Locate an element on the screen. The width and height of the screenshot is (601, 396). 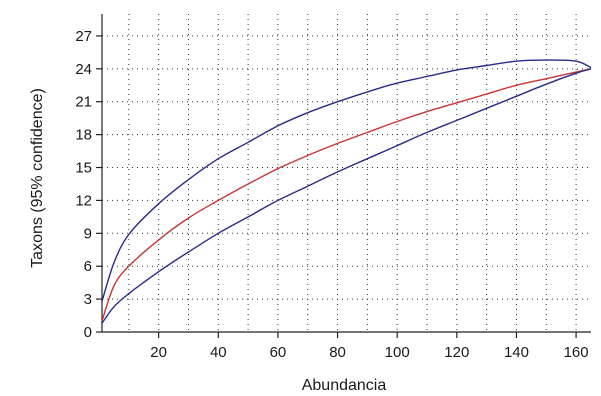
y-tick-label: 9 is located at coordinates (88, 233).